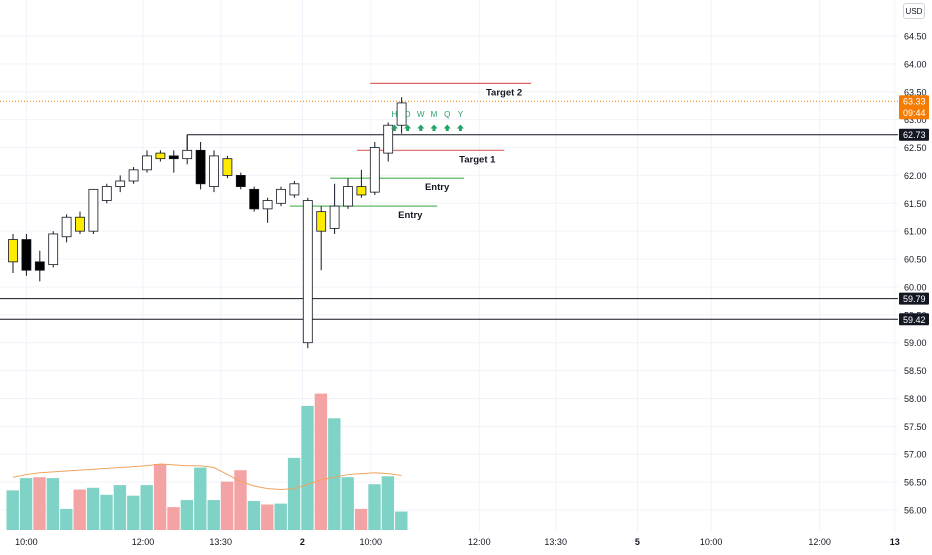  I want to click on price-tick-label: 60.00, so click(915, 287).